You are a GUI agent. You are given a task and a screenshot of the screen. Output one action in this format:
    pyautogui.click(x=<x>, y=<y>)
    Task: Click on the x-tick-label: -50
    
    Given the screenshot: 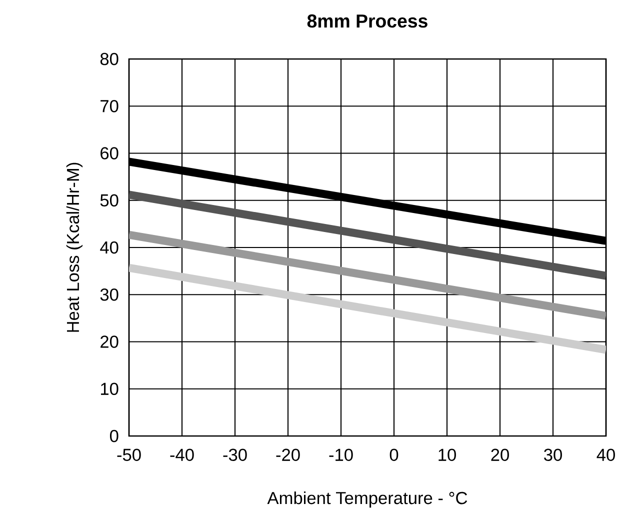 What is the action you would take?
    pyautogui.click(x=129, y=454)
    